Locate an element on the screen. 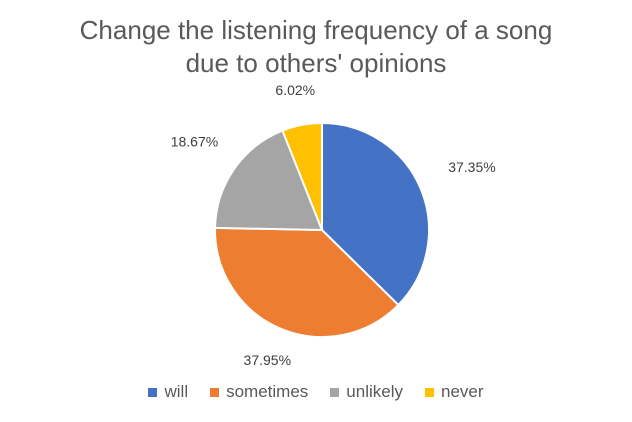  legend-item-never: never is located at coordinates (454, 392).